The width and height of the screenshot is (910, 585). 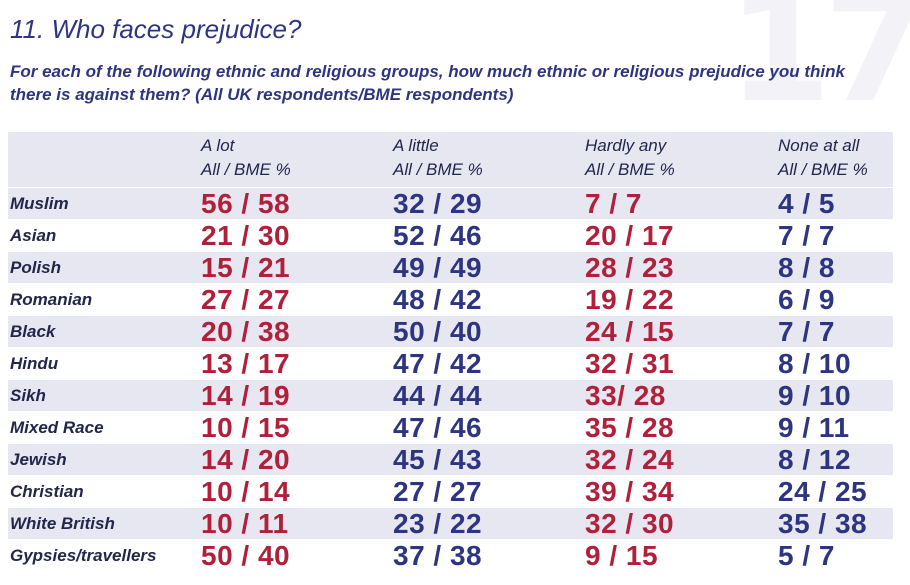 I want to click on value-cell: 35 / 38, so click(x=823, y=523).